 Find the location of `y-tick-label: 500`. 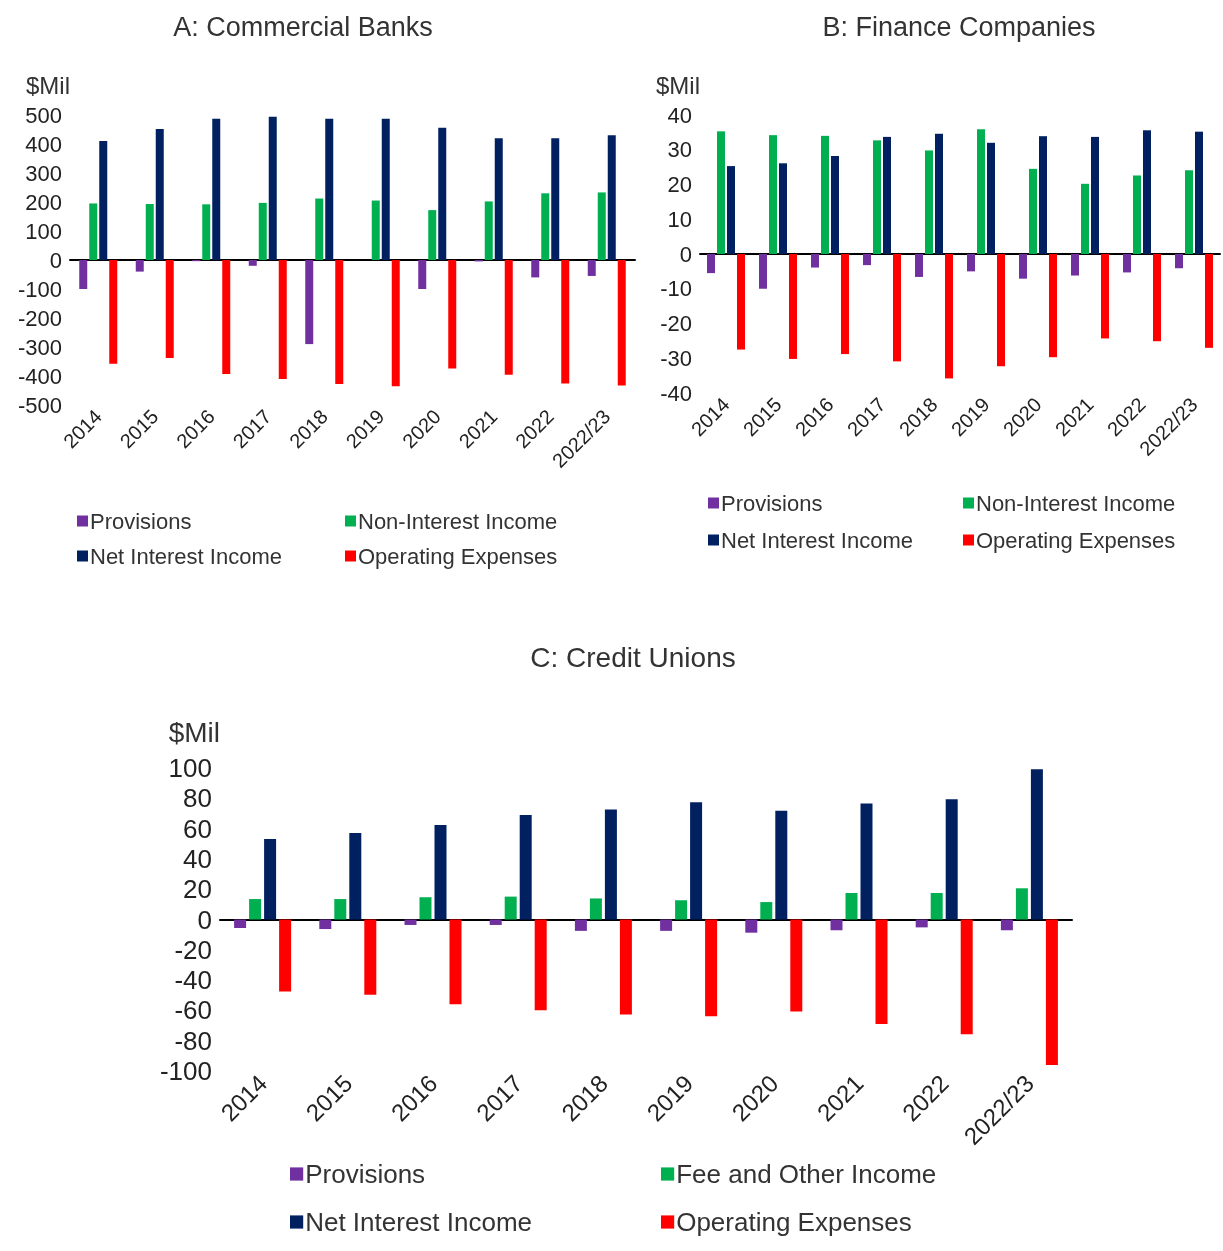

y-tick-label: 500 is located at coordinates (43, 115).